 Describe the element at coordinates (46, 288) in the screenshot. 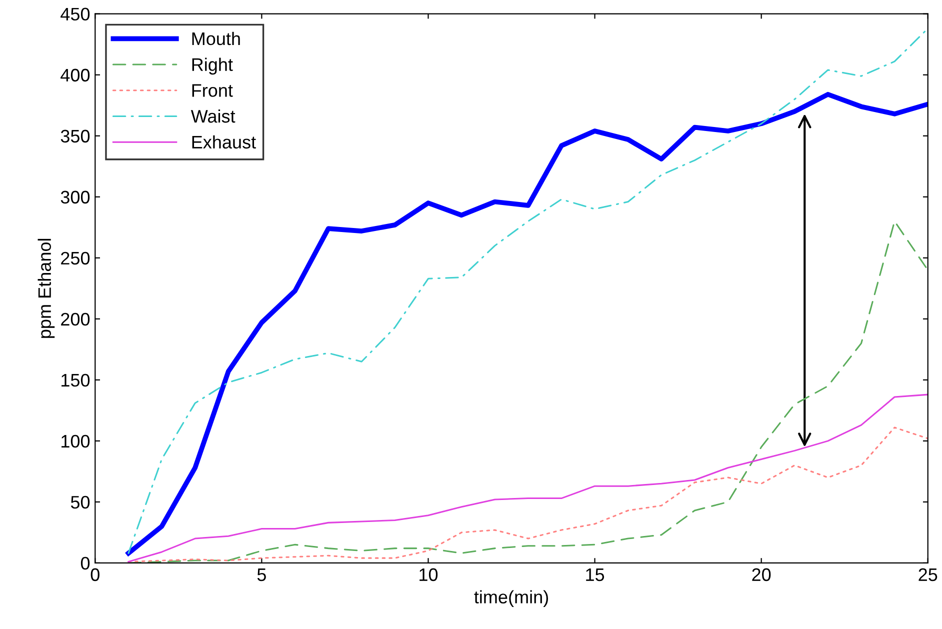

I see `y-axis-title: ppm Ethanol` at that location.